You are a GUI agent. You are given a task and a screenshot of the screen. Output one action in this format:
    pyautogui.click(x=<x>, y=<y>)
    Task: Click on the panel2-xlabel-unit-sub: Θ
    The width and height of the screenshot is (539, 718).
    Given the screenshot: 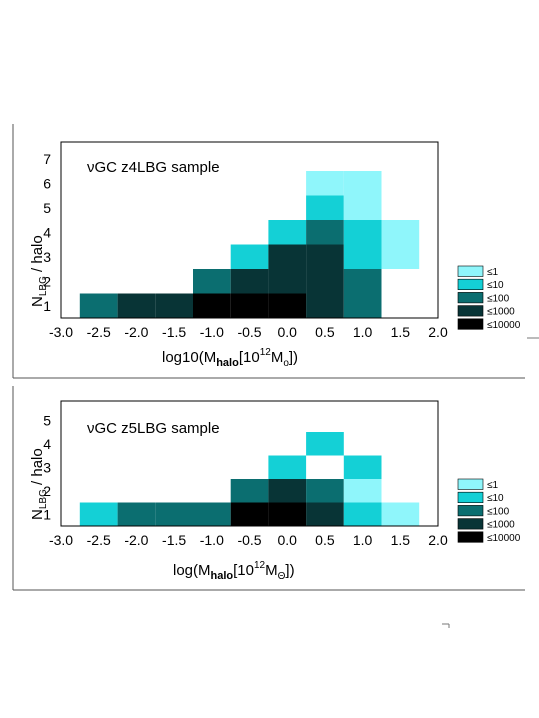 What is the action you would take?
    pyautogui.click(x=282, y=576)
    